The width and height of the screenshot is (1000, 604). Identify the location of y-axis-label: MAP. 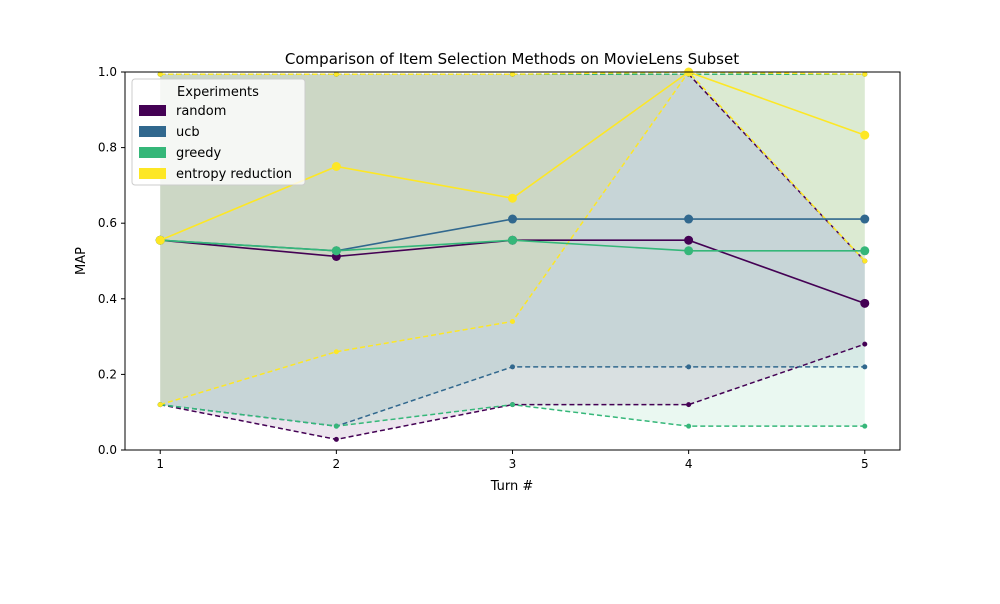
(81, 261).